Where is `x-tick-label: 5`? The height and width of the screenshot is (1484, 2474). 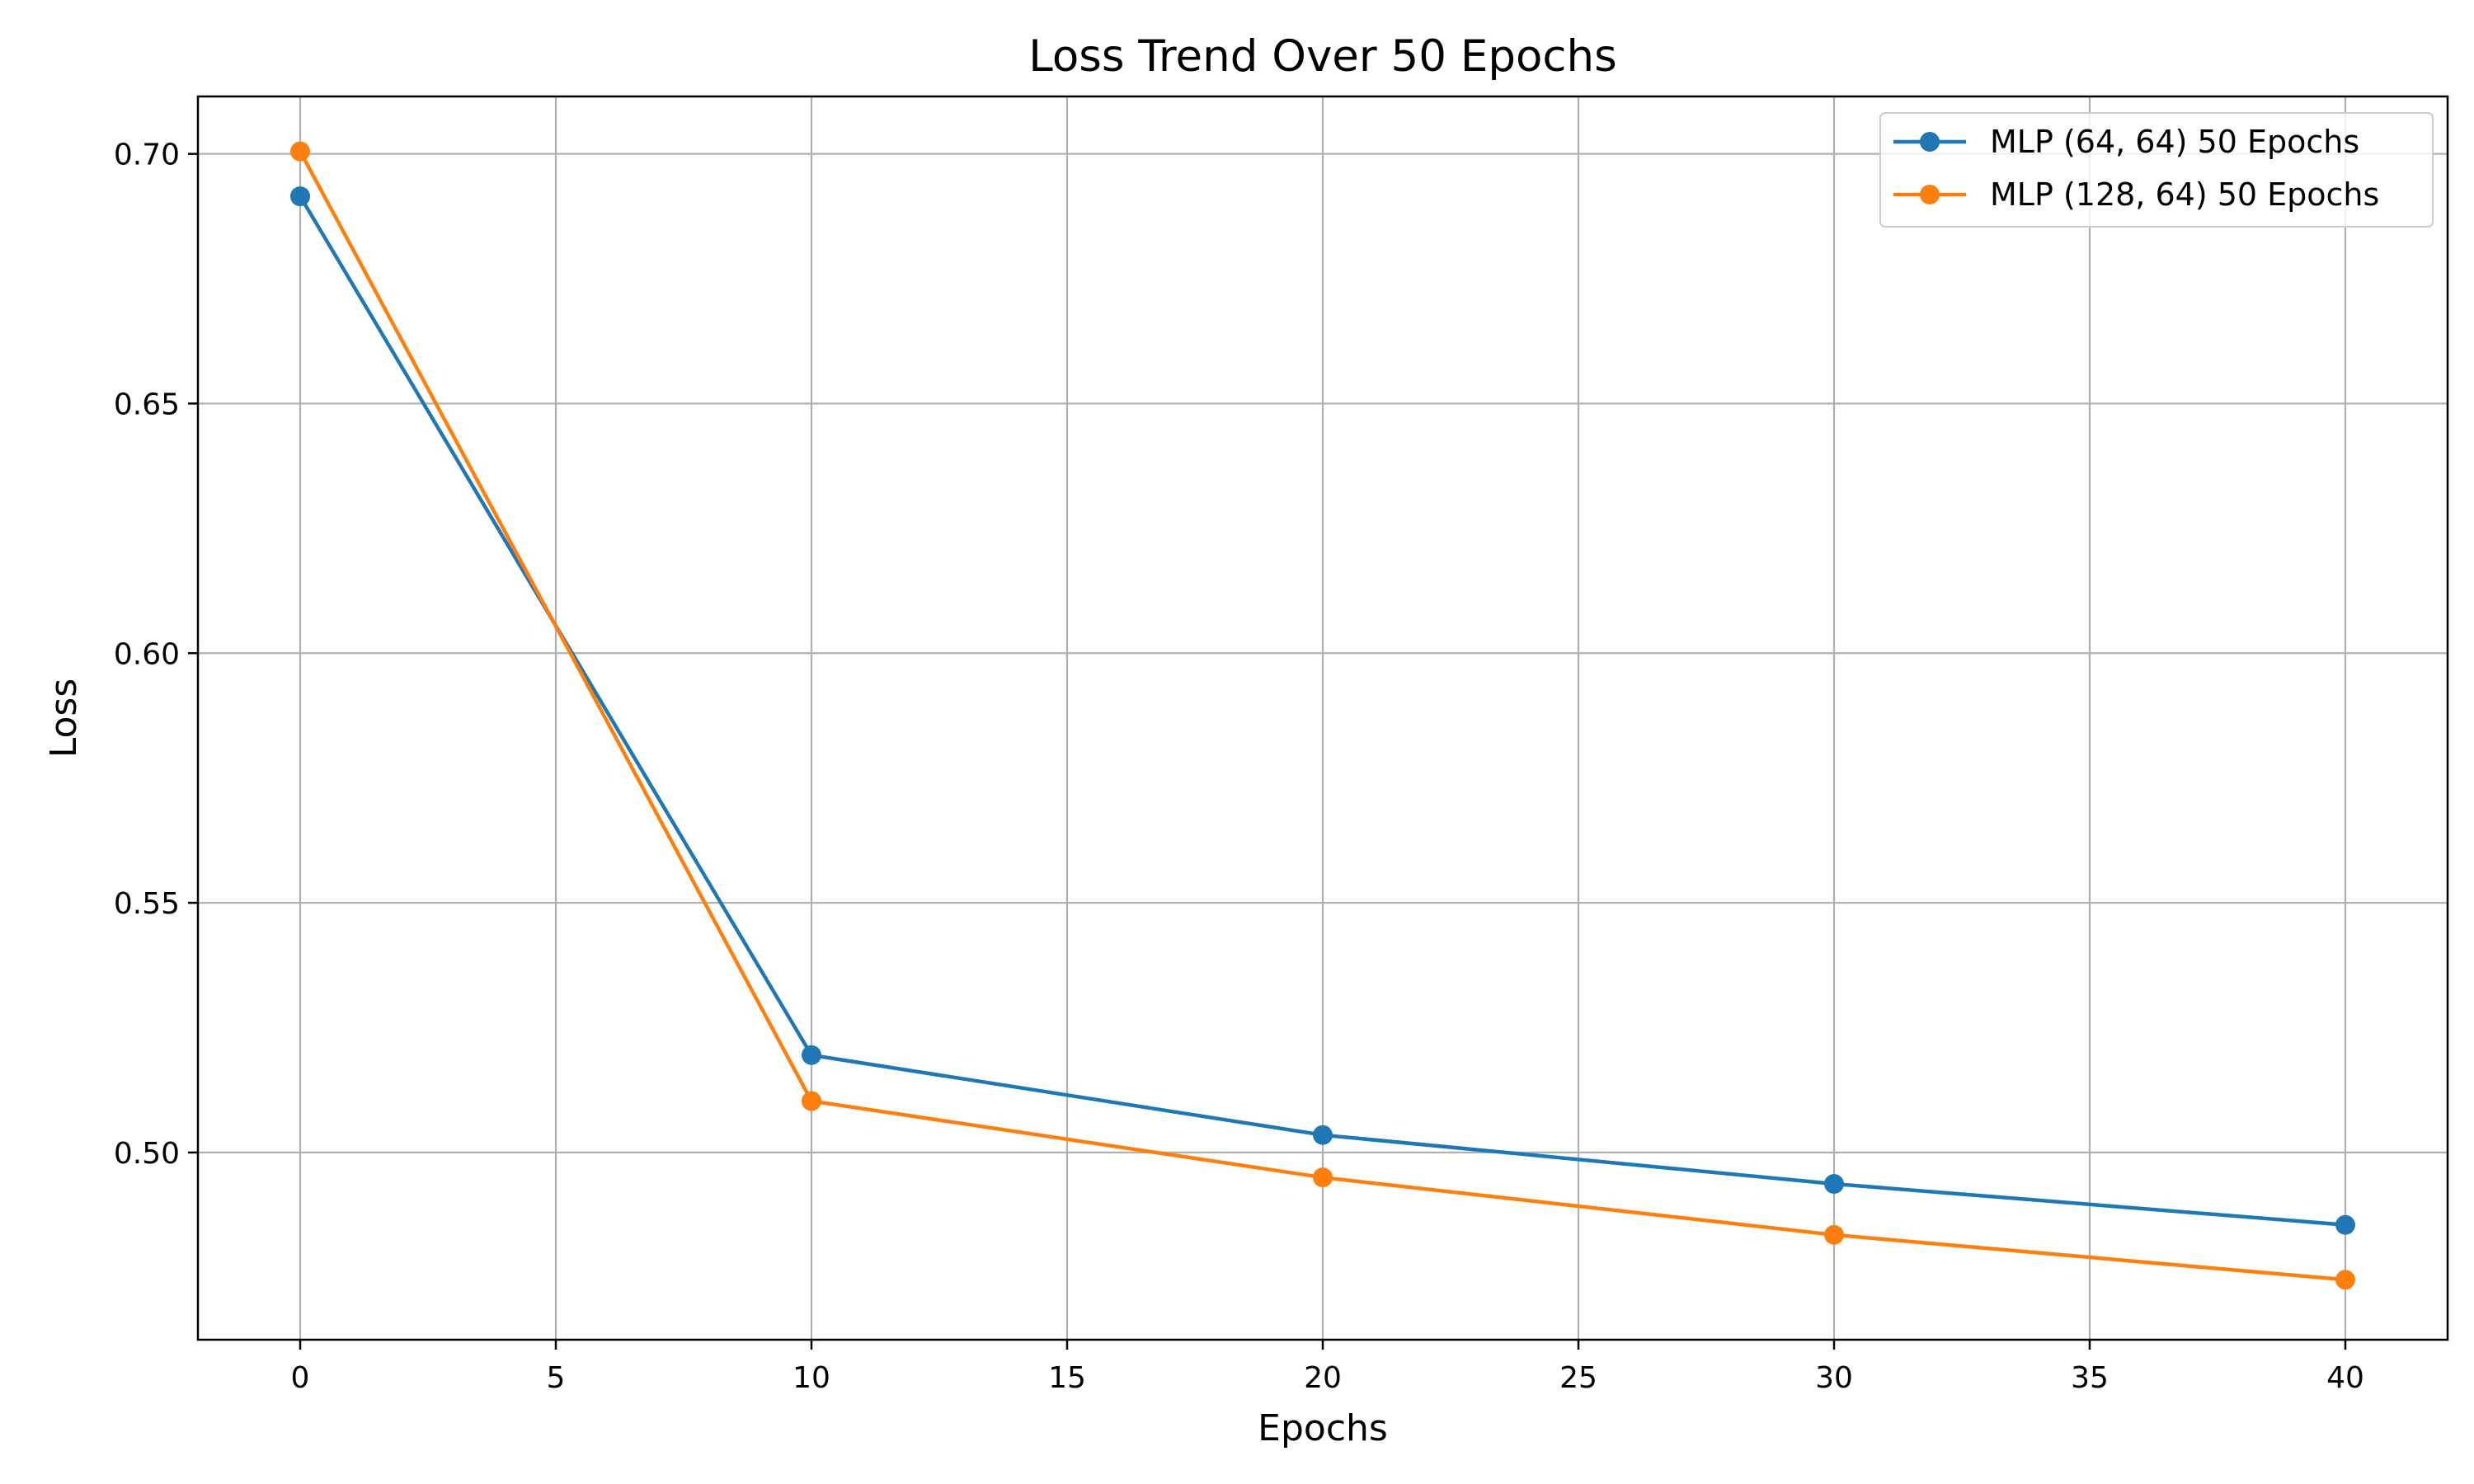 x-tick-label: 5 is located at coordinates (556, 1378).